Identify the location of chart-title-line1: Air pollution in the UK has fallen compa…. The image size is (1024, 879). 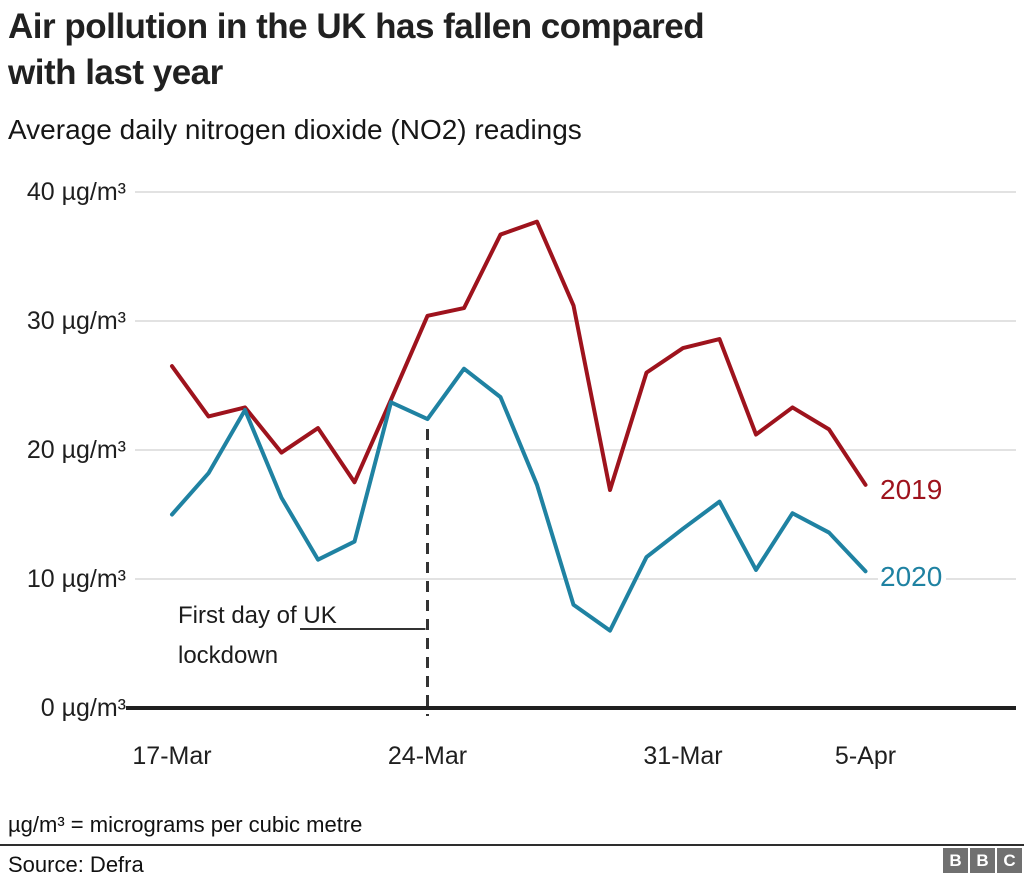
(356, 26).